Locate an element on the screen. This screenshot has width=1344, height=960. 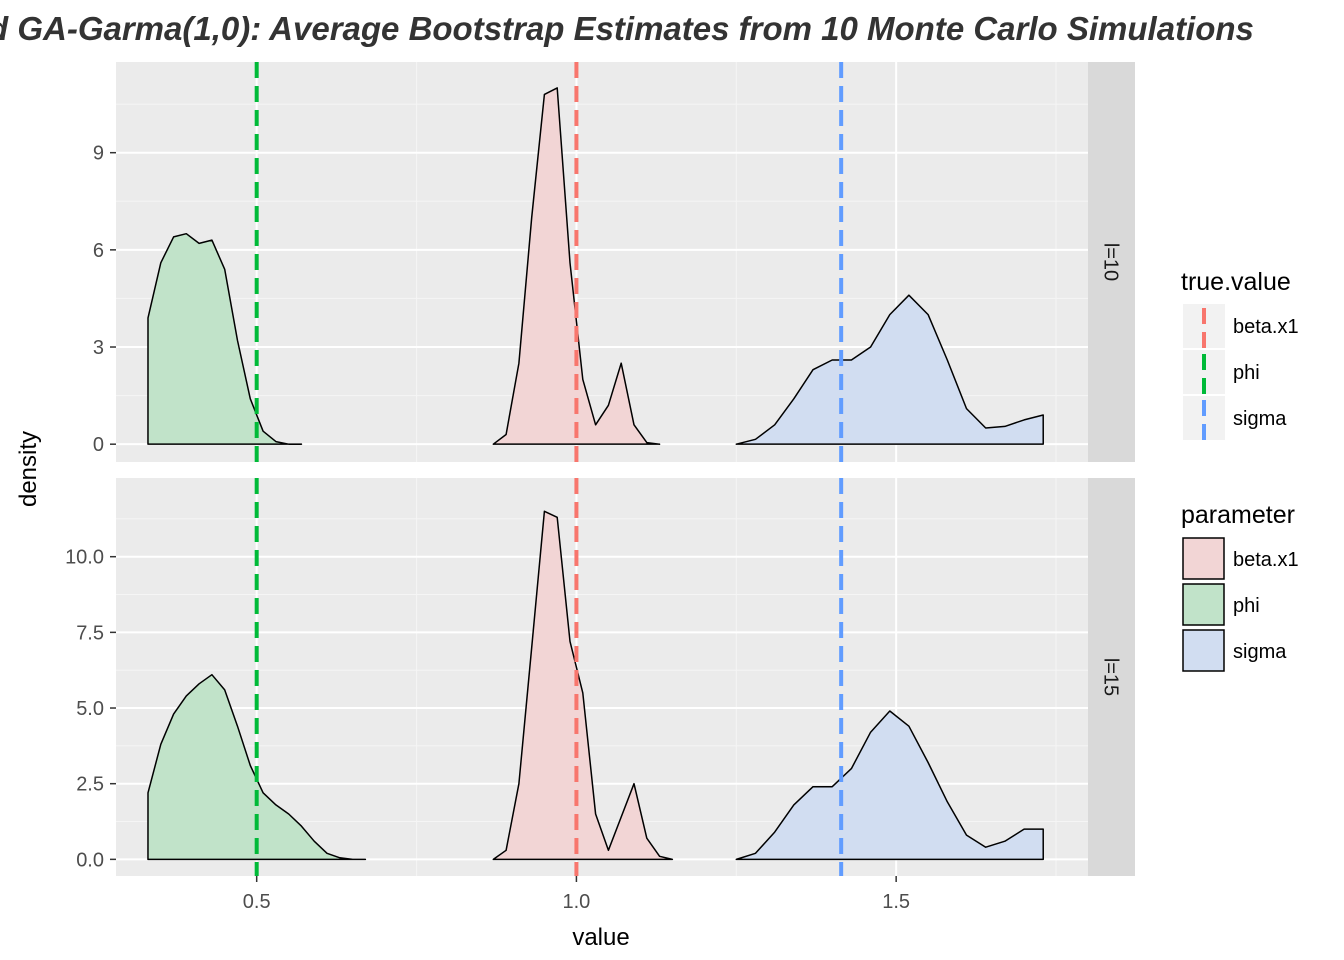
legend-true-value: true.value beta.x1 phi sigma is located at coordinates (1240, 354).